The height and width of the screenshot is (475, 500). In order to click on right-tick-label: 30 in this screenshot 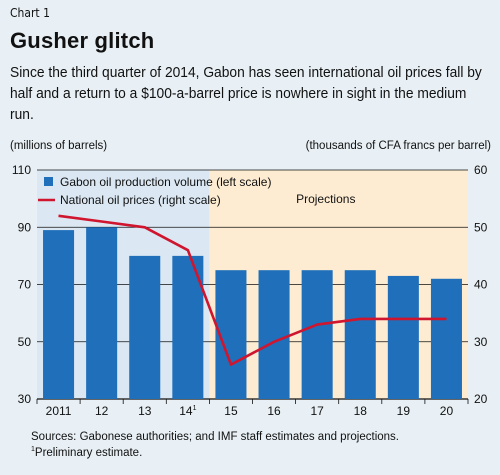, I will do `click(481, 342)`.